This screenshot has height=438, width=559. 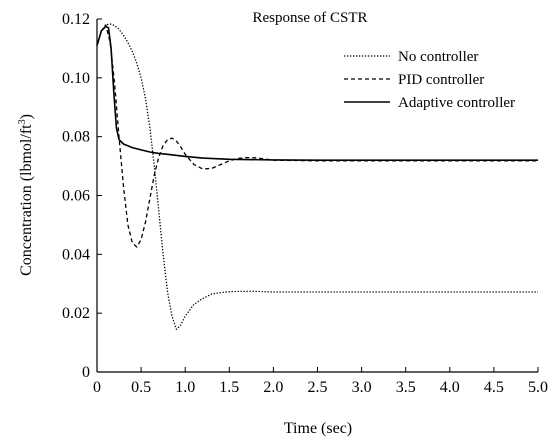 What do you see at coordinates (441, 80) in the screenshot?
I see `legend-label: PID controller` at bounding box center [441, 80].